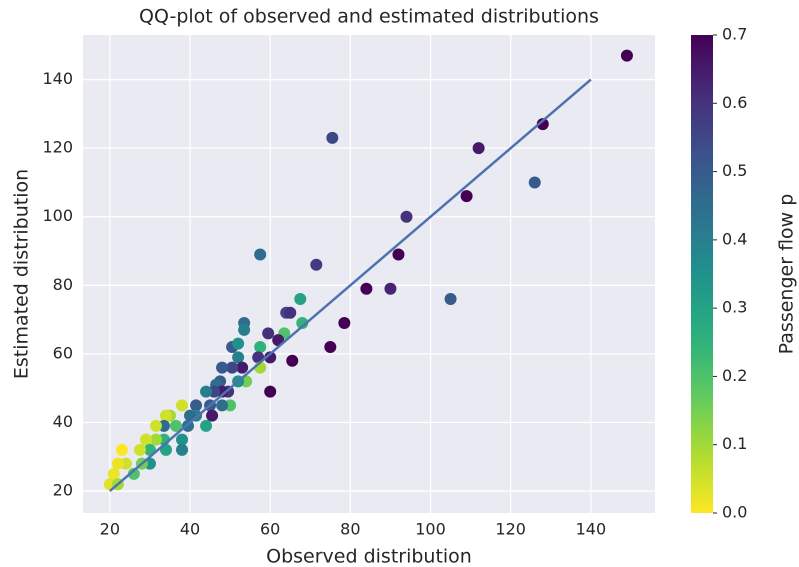  I want to click on y-tick-label: 80, so click(63, 284).